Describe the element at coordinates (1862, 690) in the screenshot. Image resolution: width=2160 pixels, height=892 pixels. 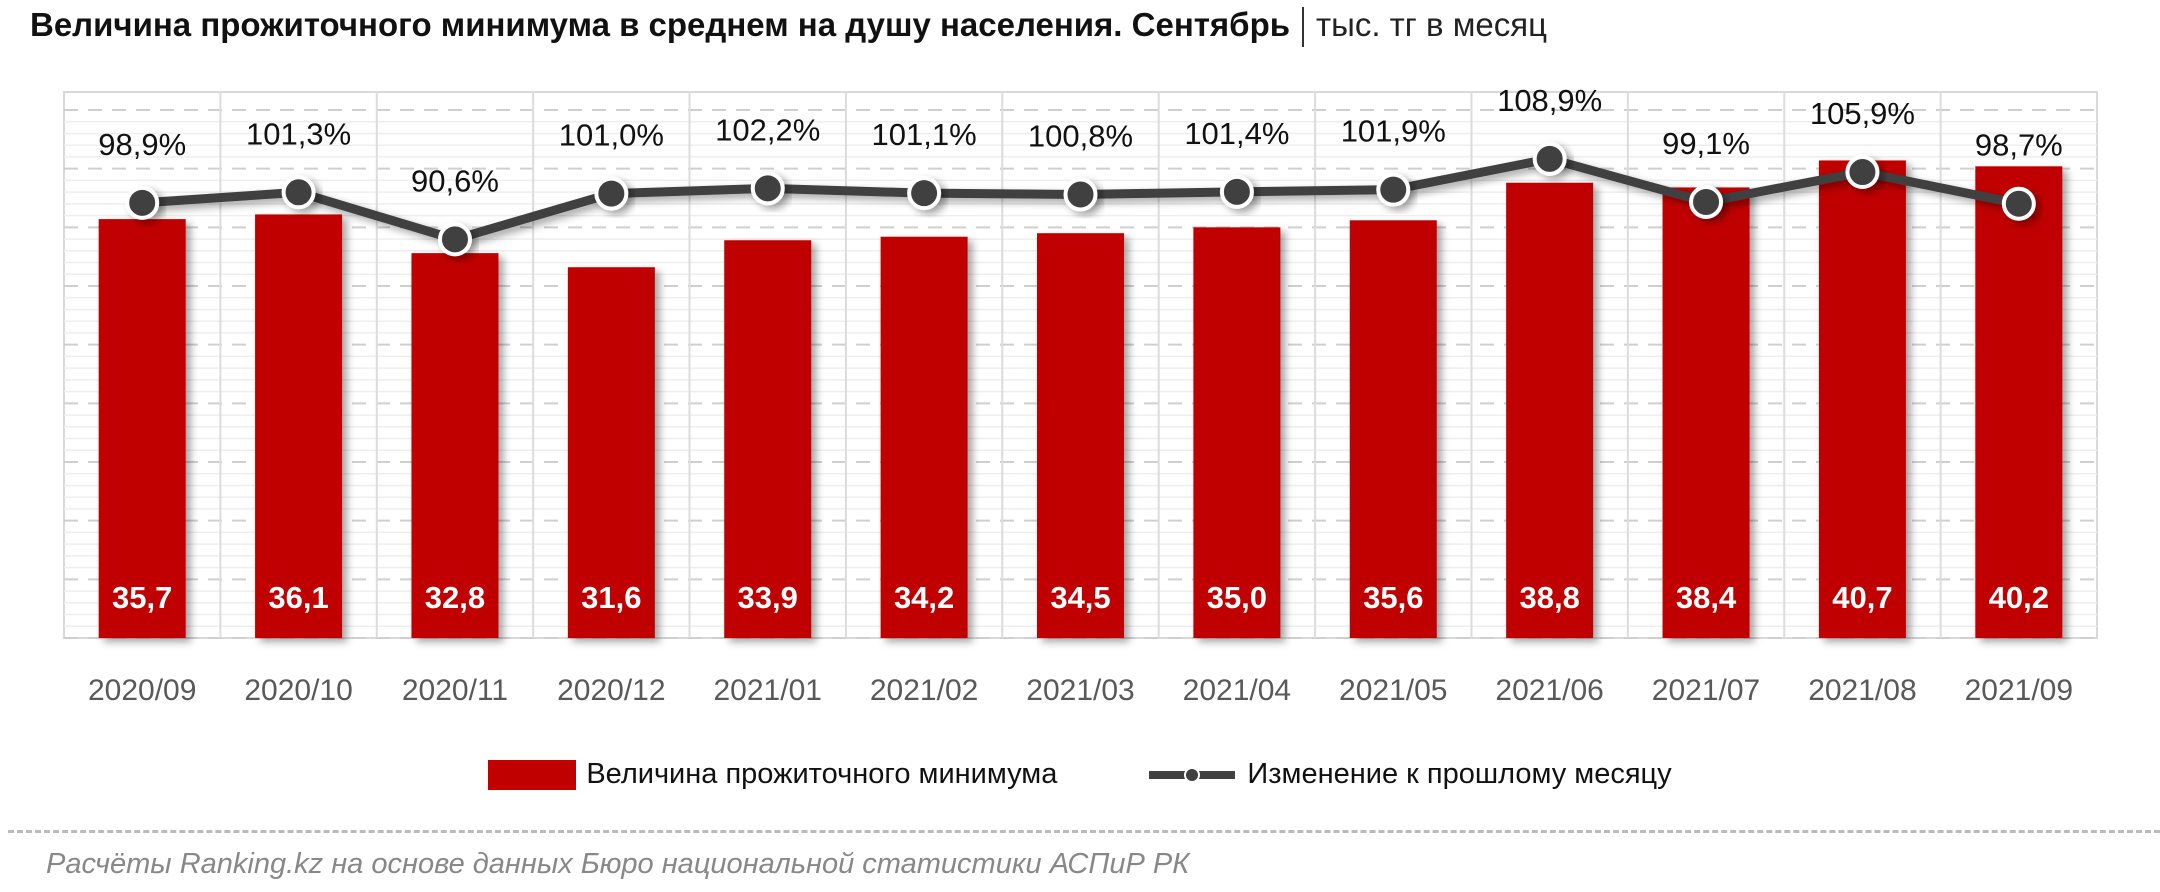
I see `x-tick-label: 2021/08` at that location.